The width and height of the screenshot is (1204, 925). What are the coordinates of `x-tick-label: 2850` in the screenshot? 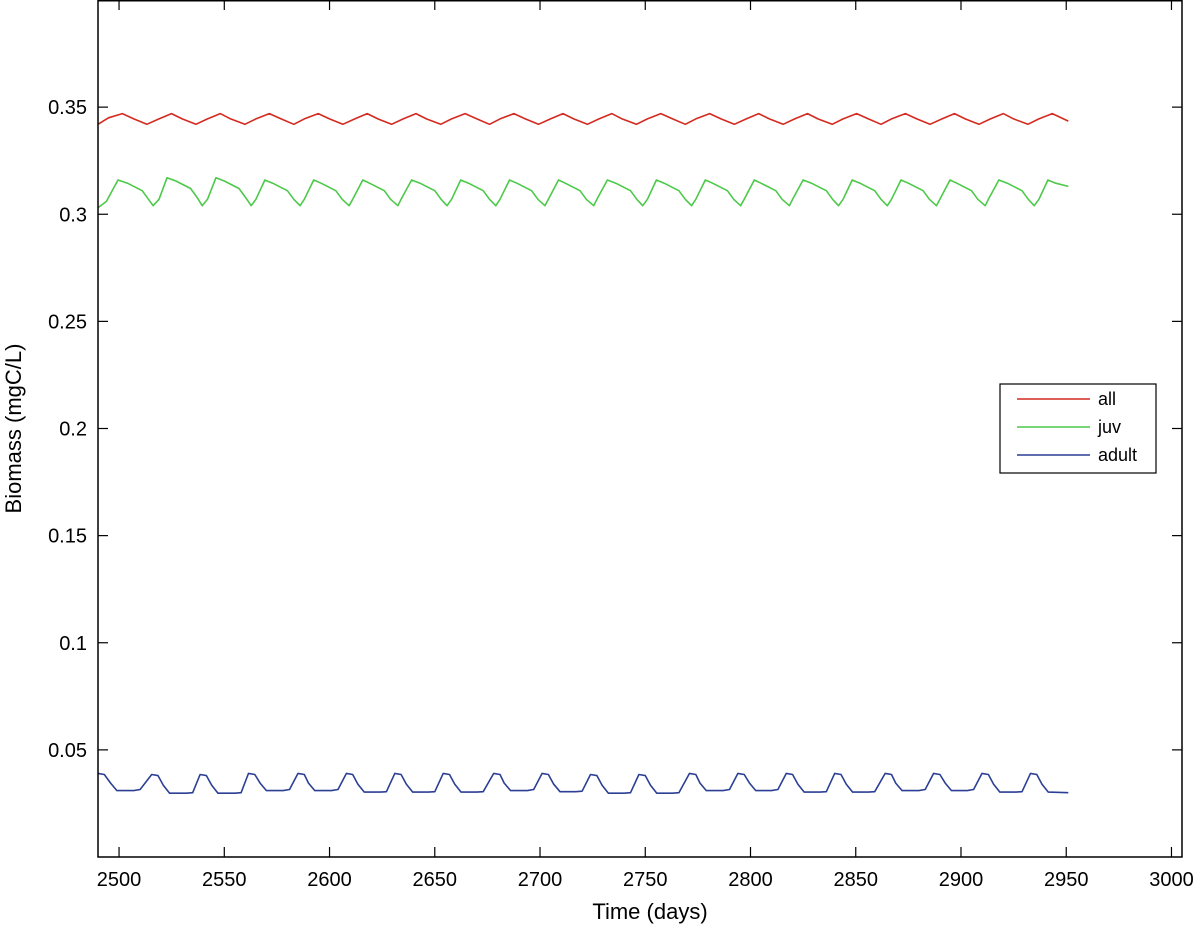 It's located at (855, 880).